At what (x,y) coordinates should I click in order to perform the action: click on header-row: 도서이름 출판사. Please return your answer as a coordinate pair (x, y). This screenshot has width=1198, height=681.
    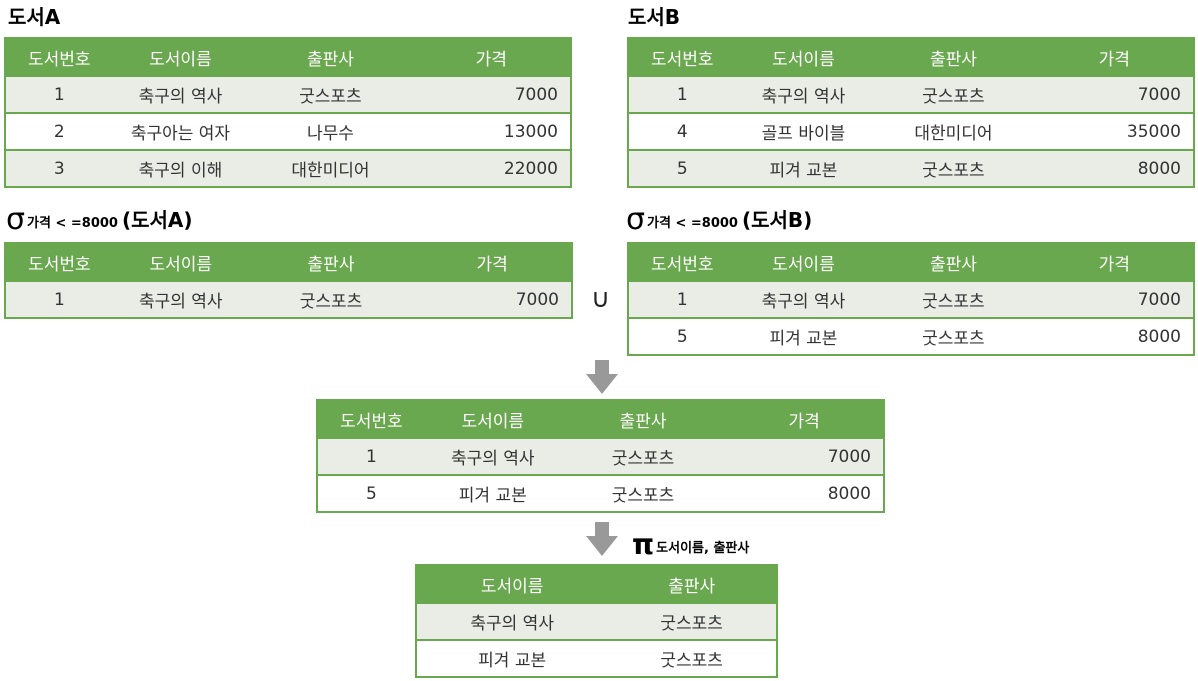
    Looking at the image, I should click on (596, 584).